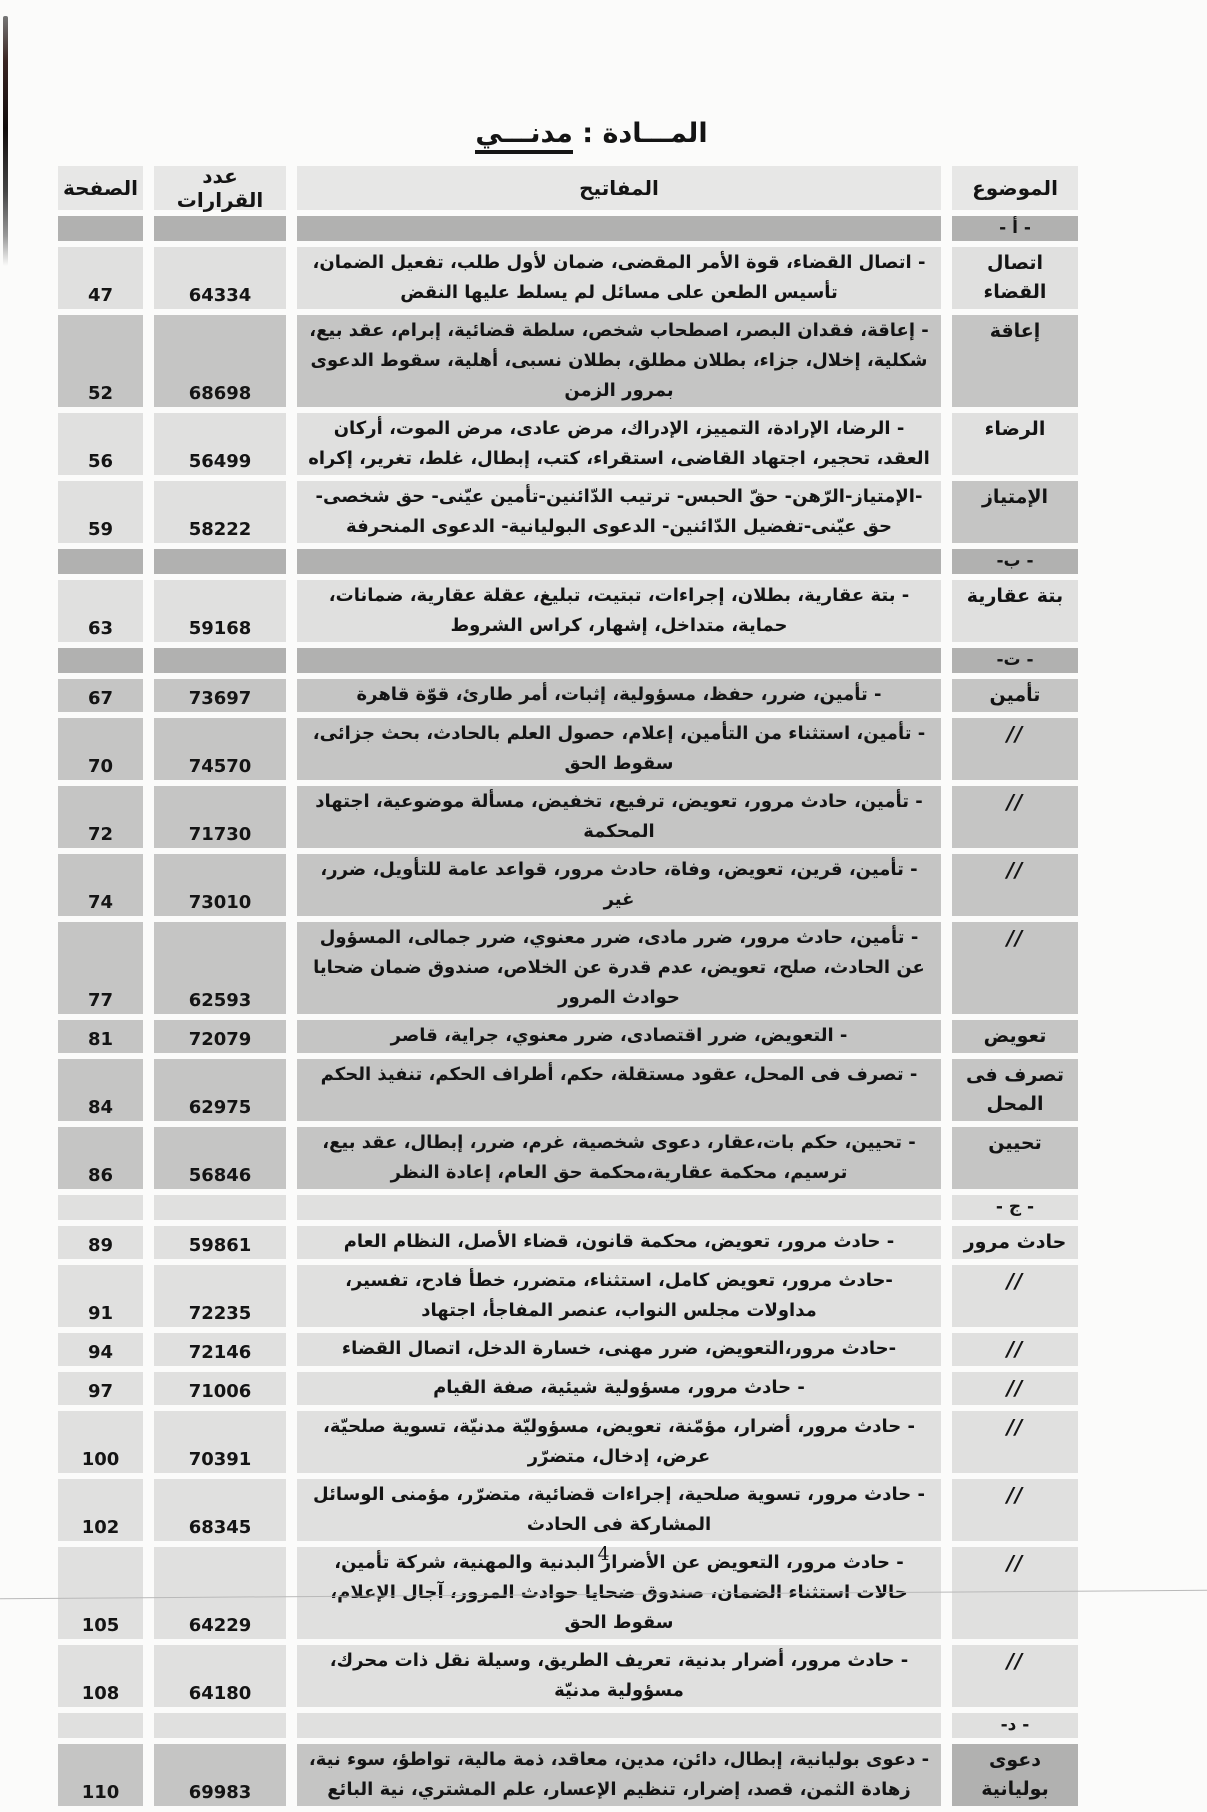 The image size is (1207, 1812). I want to click on decisions-cell: 59168, so click(220, 611).